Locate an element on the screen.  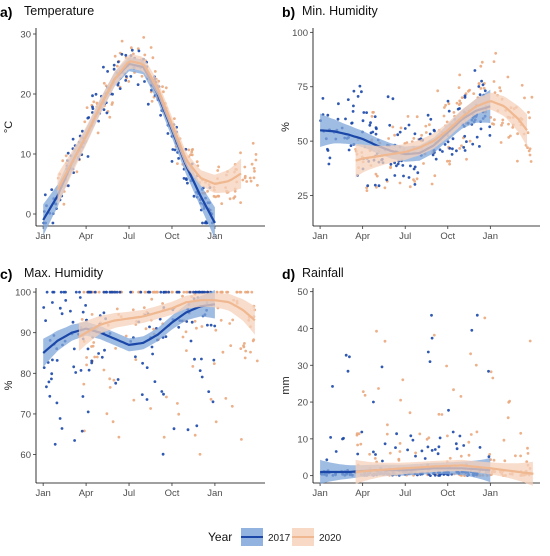
y-tick-label: 30 is located at coordinates (302, 366).